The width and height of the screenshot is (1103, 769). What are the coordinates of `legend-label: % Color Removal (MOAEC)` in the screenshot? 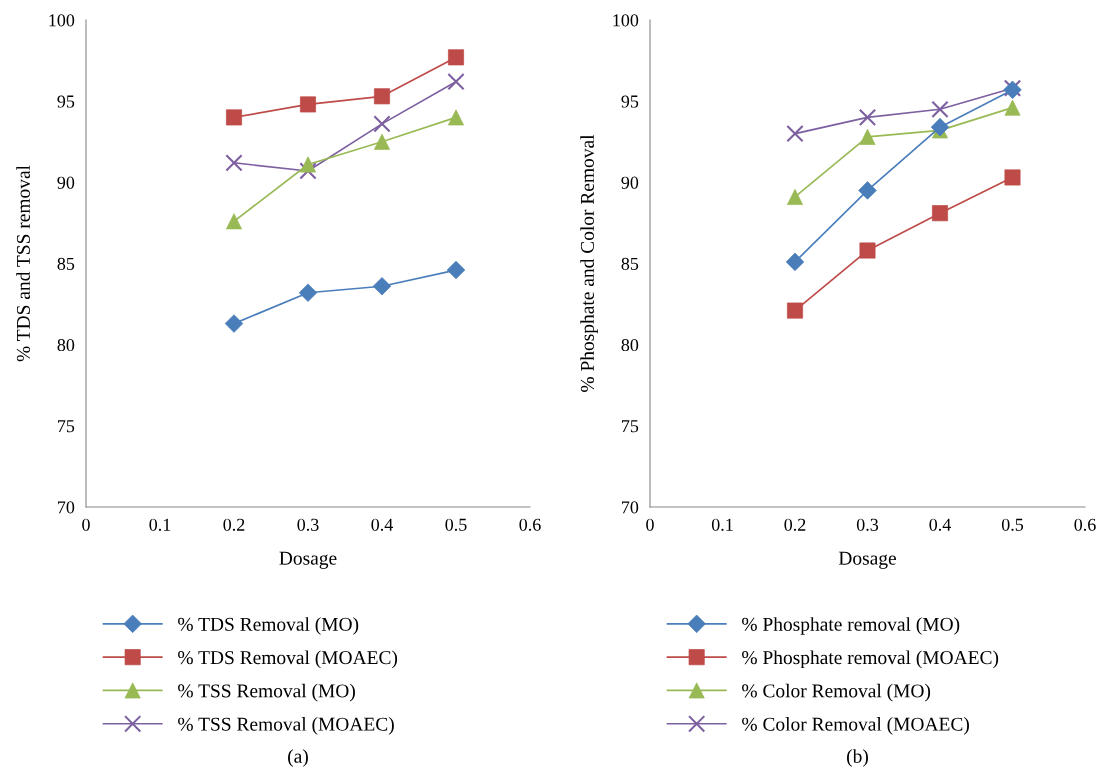 It's located at (855, 726).